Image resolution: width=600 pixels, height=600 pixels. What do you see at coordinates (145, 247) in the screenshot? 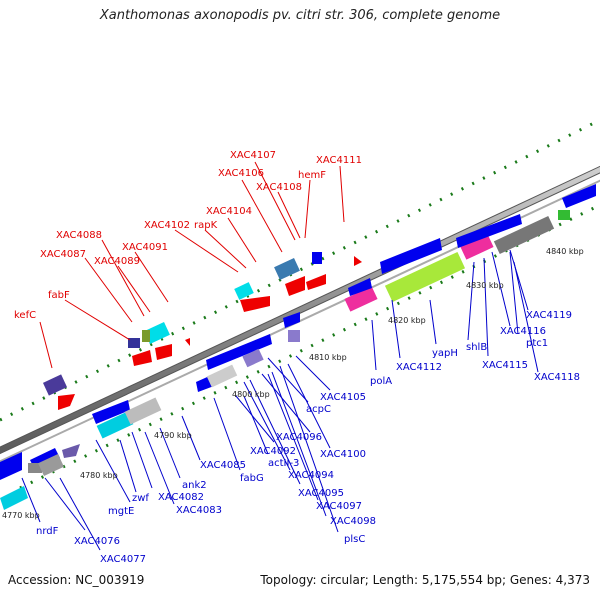
I see `gene-label: XAC4091` at bounding box center [145, 247].